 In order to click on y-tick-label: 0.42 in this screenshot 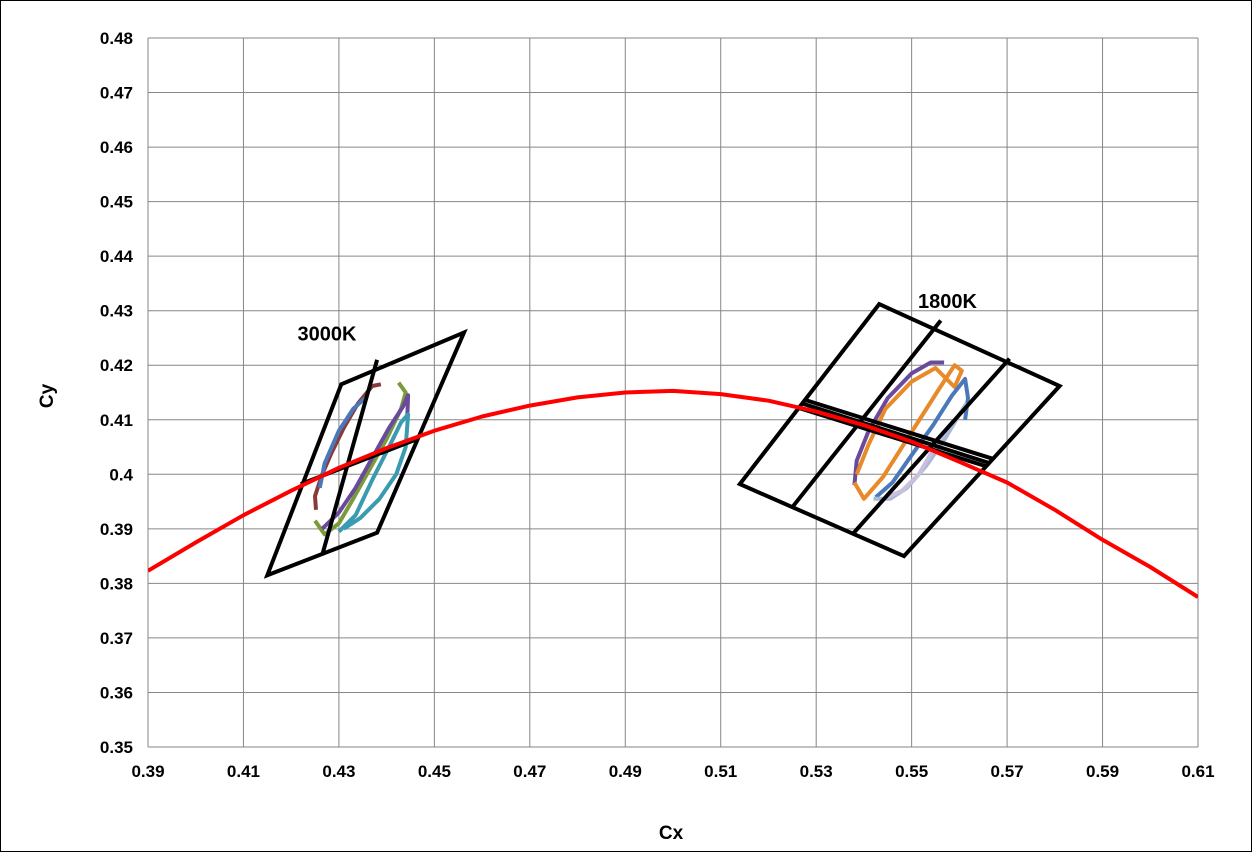, I will do `click(116, 365)`.